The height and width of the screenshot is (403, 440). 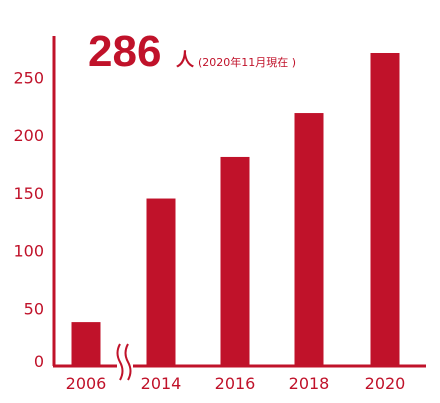 I want to click on x-tick-label: 2016, so click(x=235, y=383).